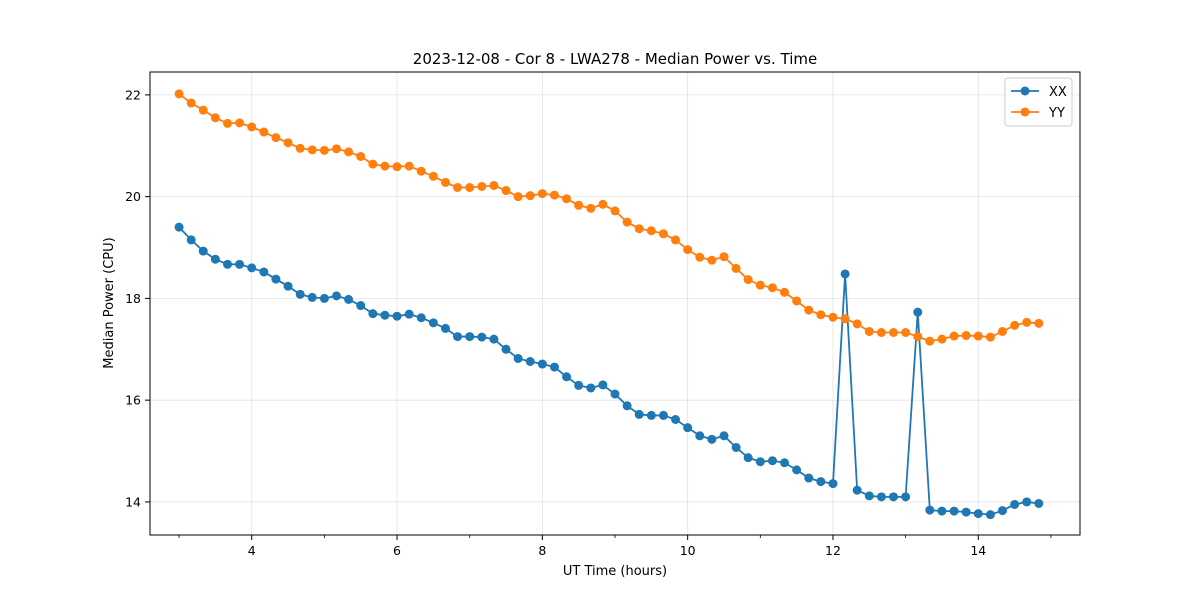 The height and width of the screenshot is (604, 1200). I want to click on x-tick-label: 6, so click(397, 550).